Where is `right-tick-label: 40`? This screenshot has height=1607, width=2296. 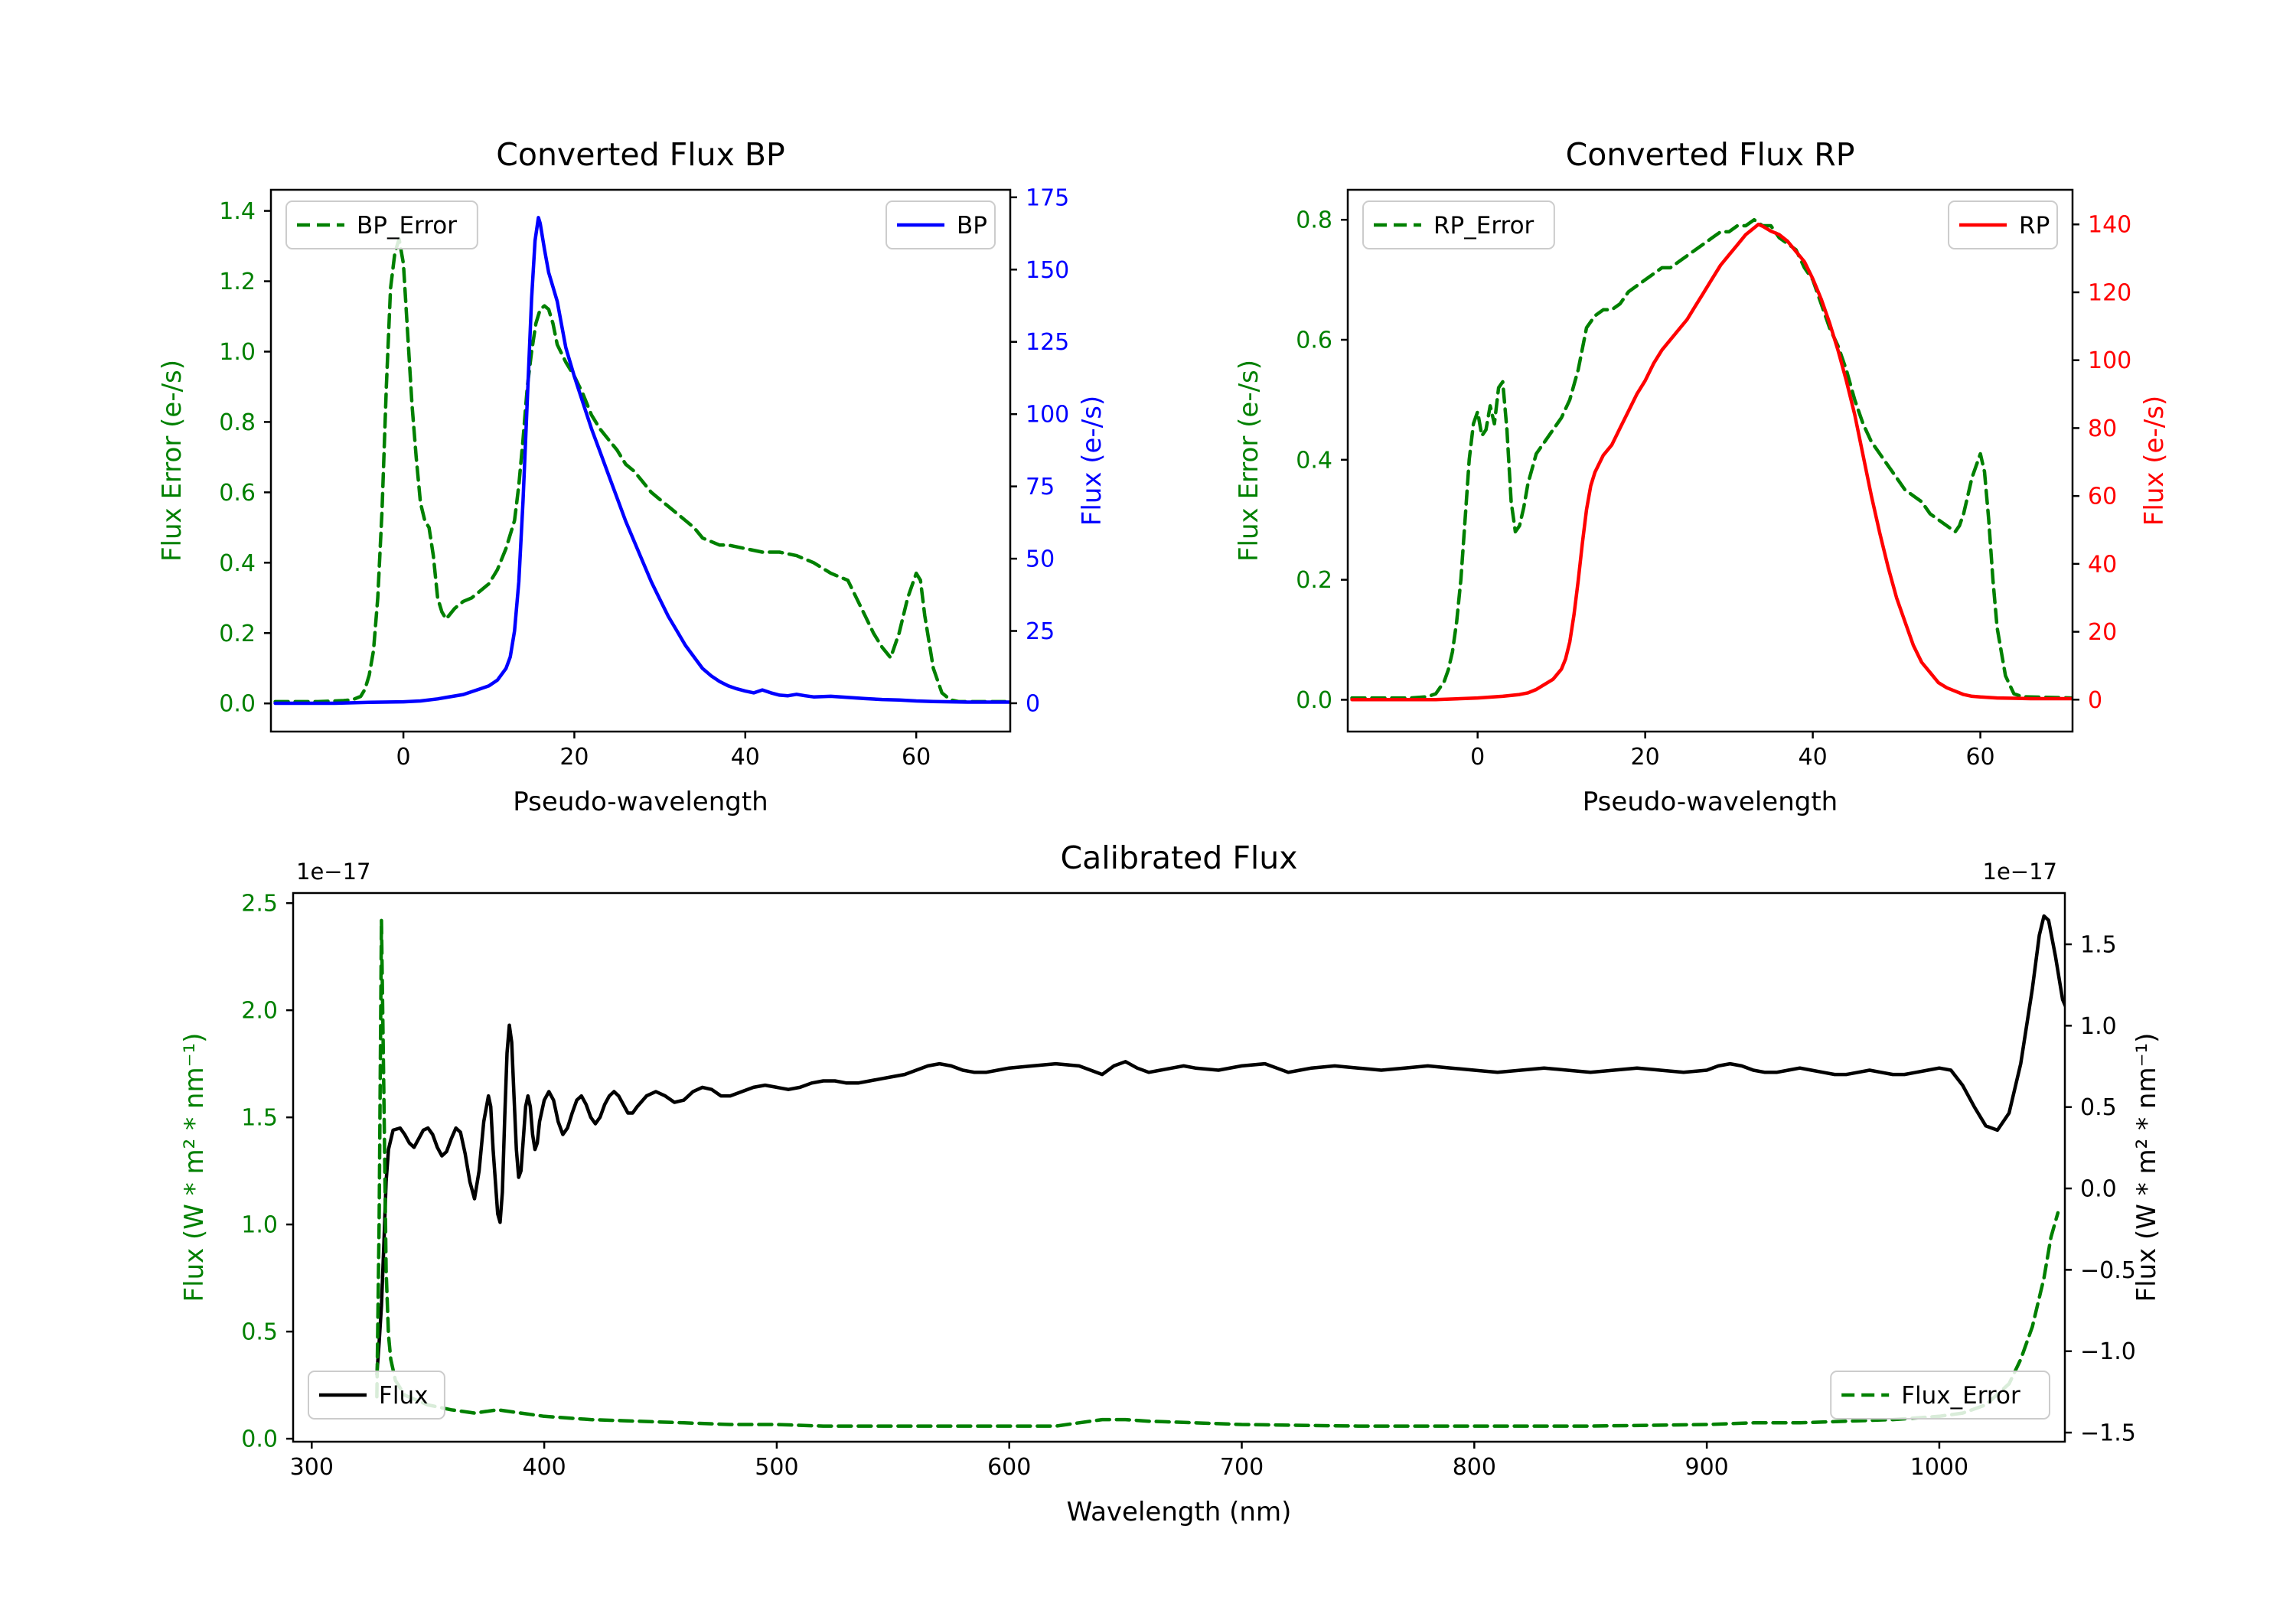 right-tick-label: 40 is located at coordinates (2102, 564).